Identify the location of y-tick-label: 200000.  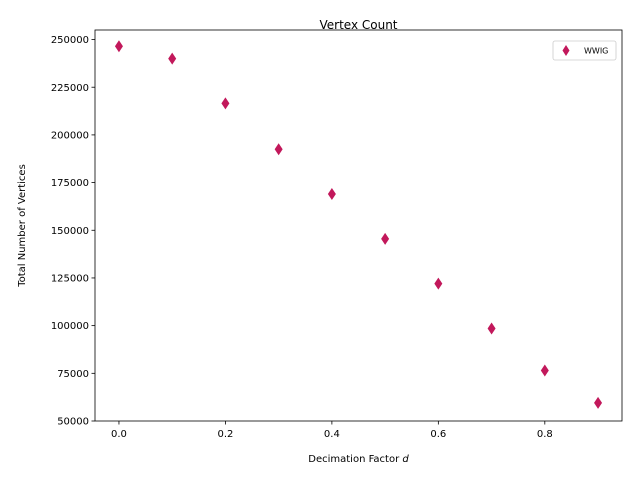
(70, 136).